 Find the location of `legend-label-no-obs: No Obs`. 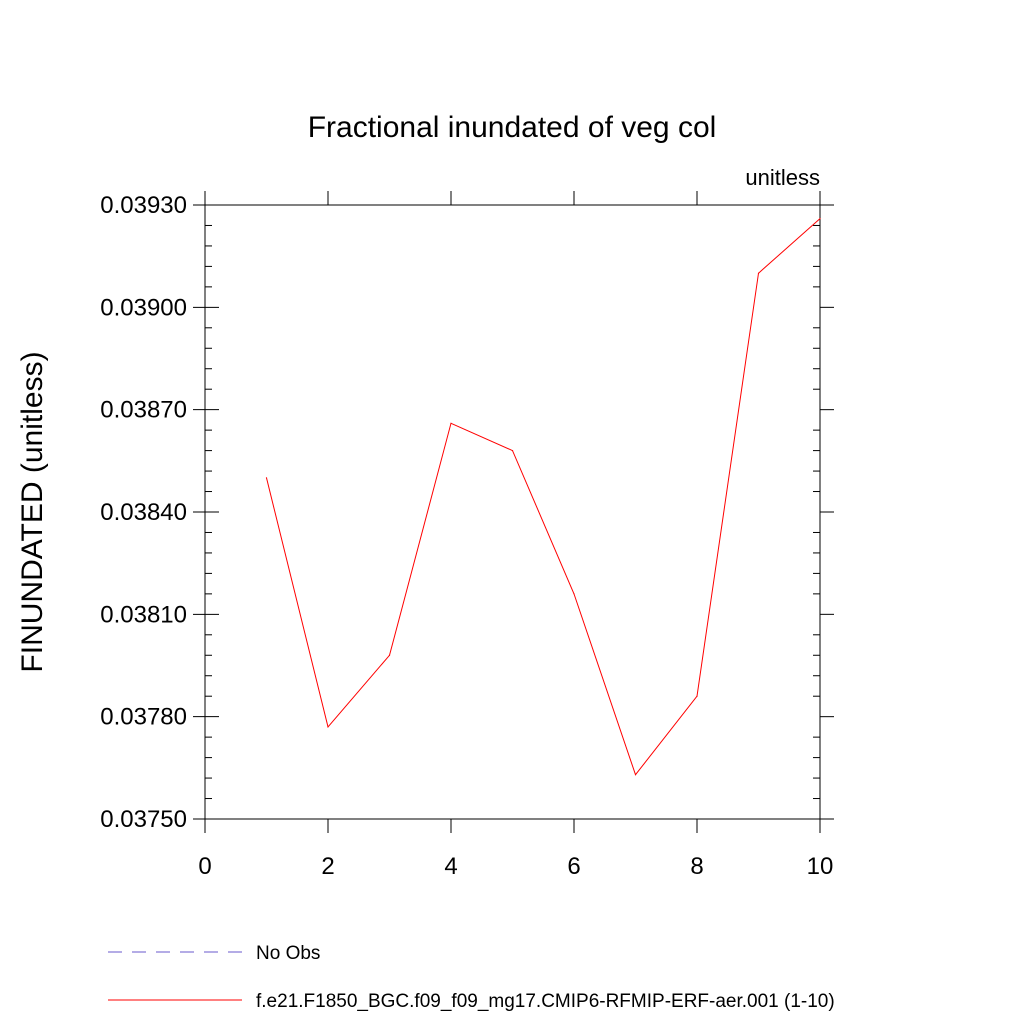

legend-label-no-obs: No Obs is located at coordinates (288, 953).